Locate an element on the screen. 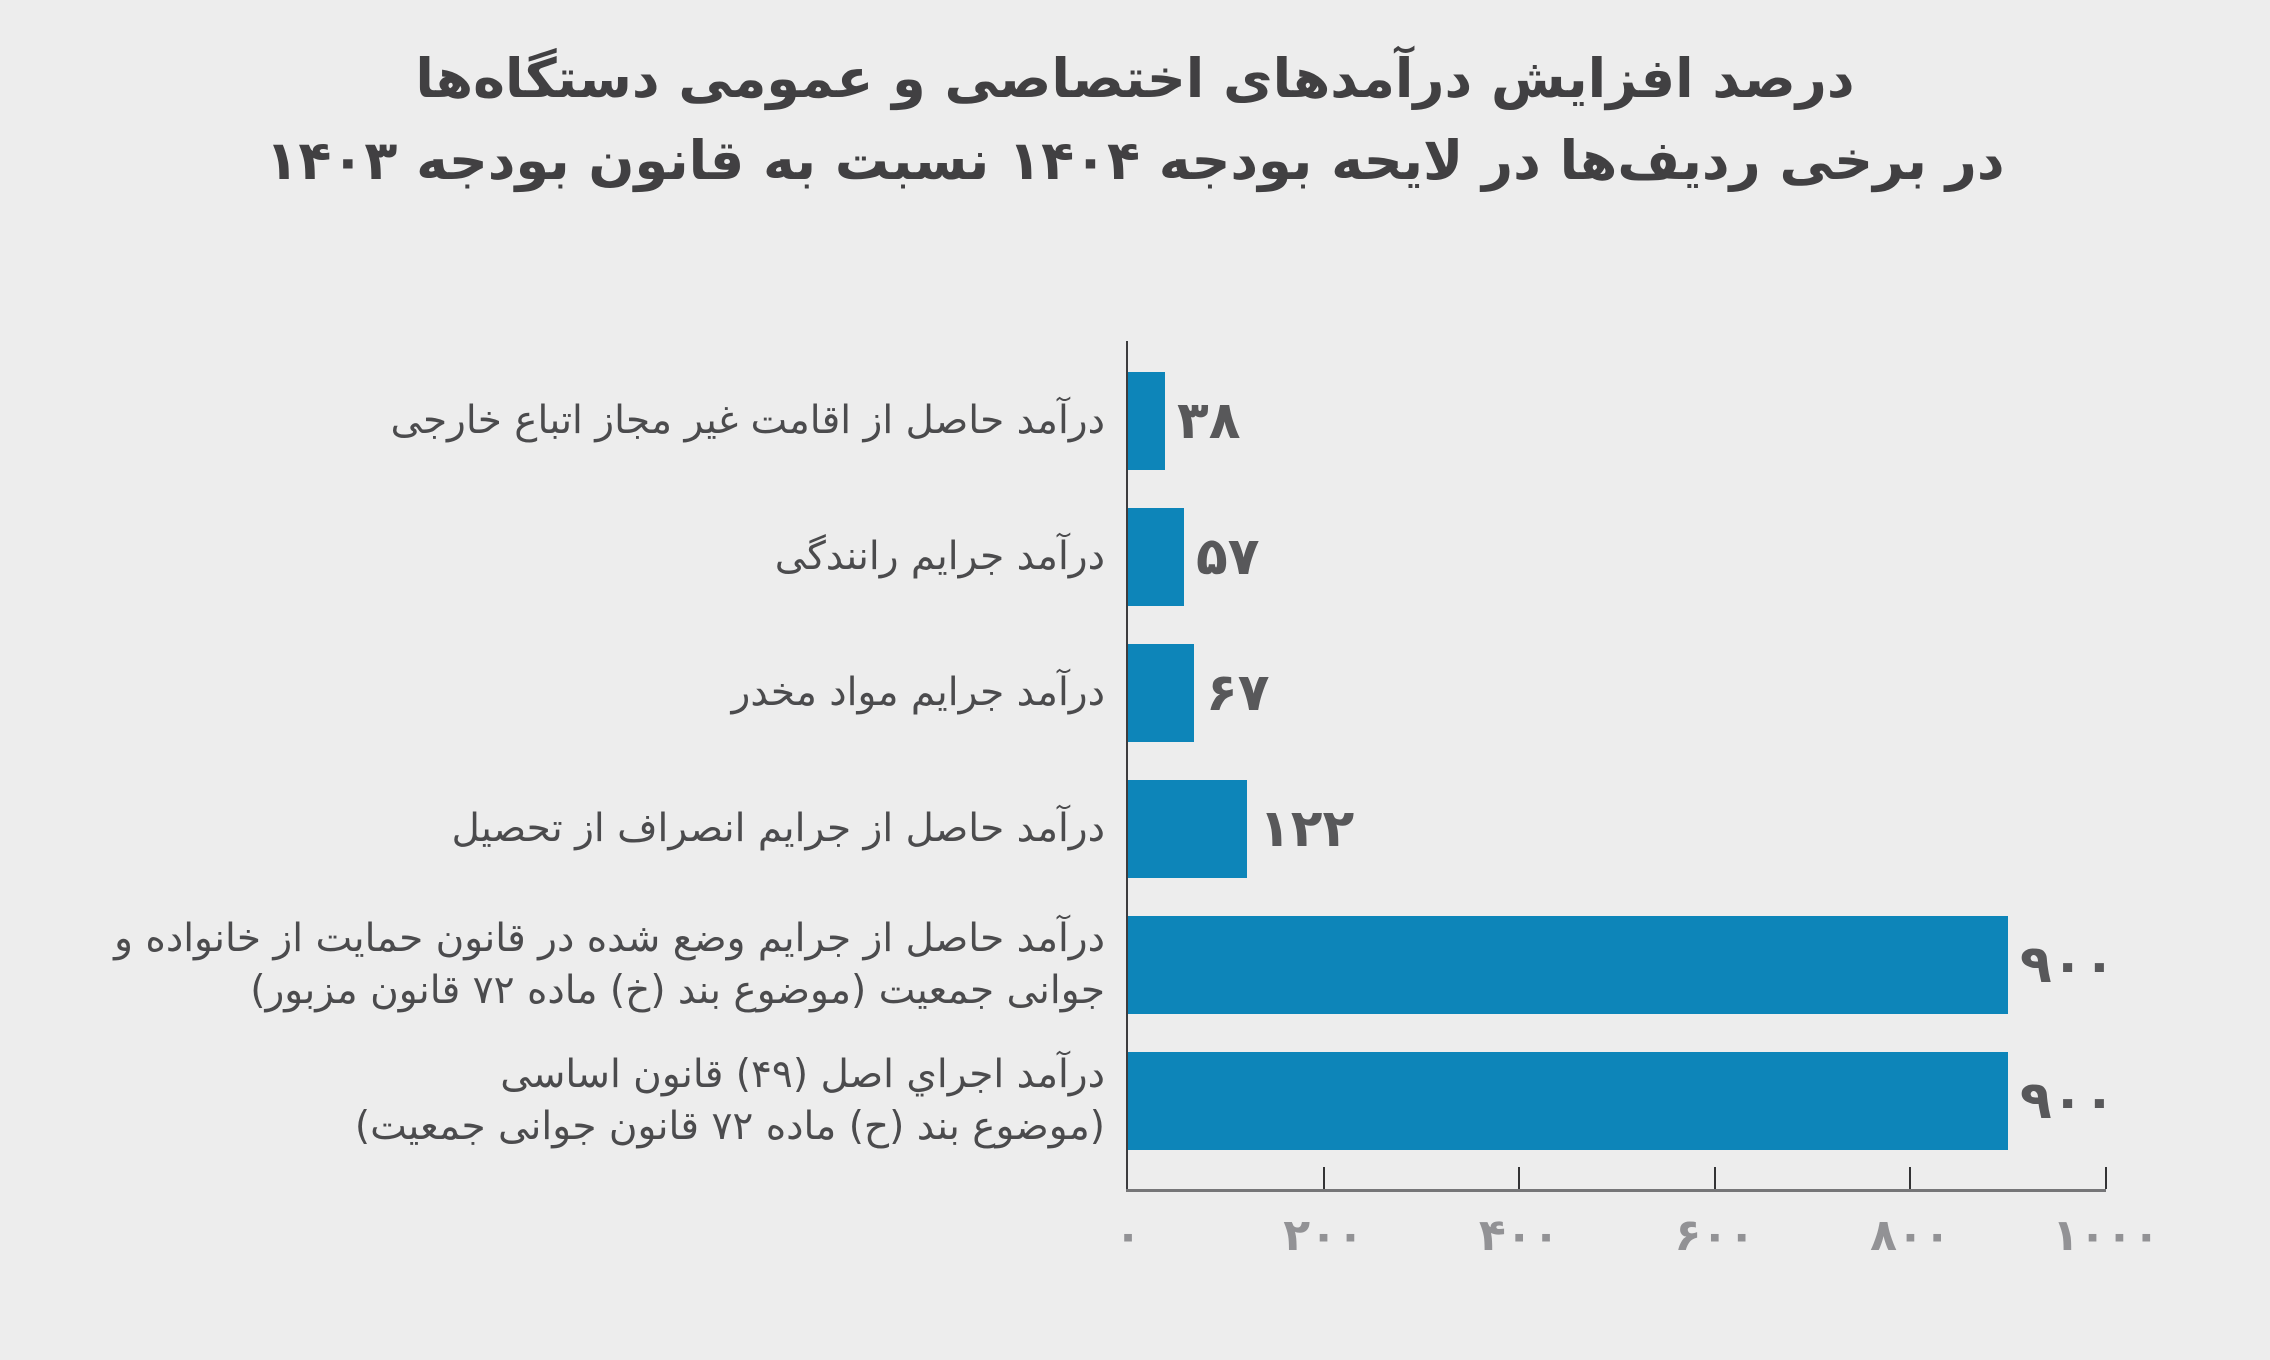 The height and width of the screenshot is (1360, 2270). y-axis-line is located at coordinates (1127, 765).